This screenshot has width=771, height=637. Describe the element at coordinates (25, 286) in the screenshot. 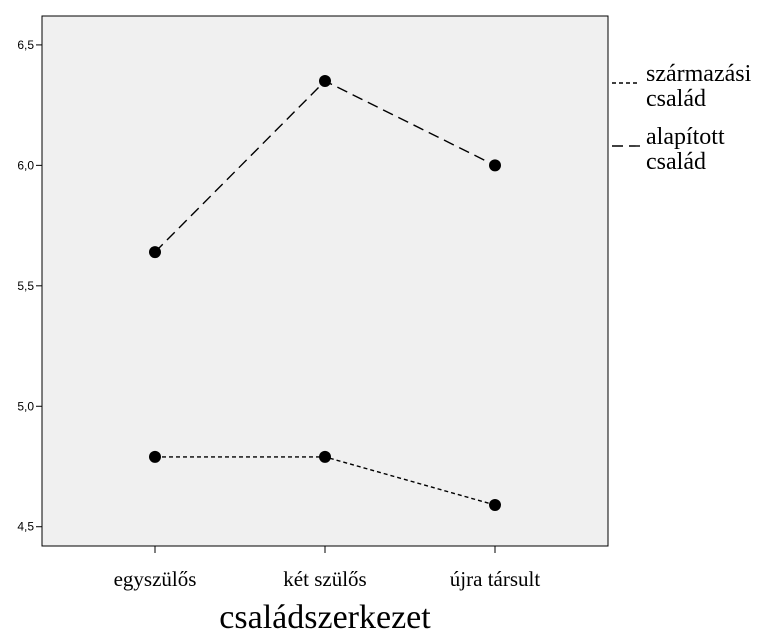

I see `y-tick-label: 5,5` at that location.